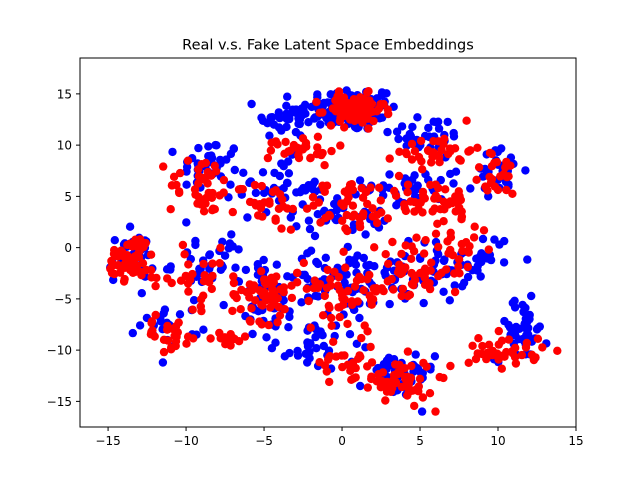  Describe the element at coordinates (59, 402) in the screenshot. I see `y-tick-label: −15` at that location.